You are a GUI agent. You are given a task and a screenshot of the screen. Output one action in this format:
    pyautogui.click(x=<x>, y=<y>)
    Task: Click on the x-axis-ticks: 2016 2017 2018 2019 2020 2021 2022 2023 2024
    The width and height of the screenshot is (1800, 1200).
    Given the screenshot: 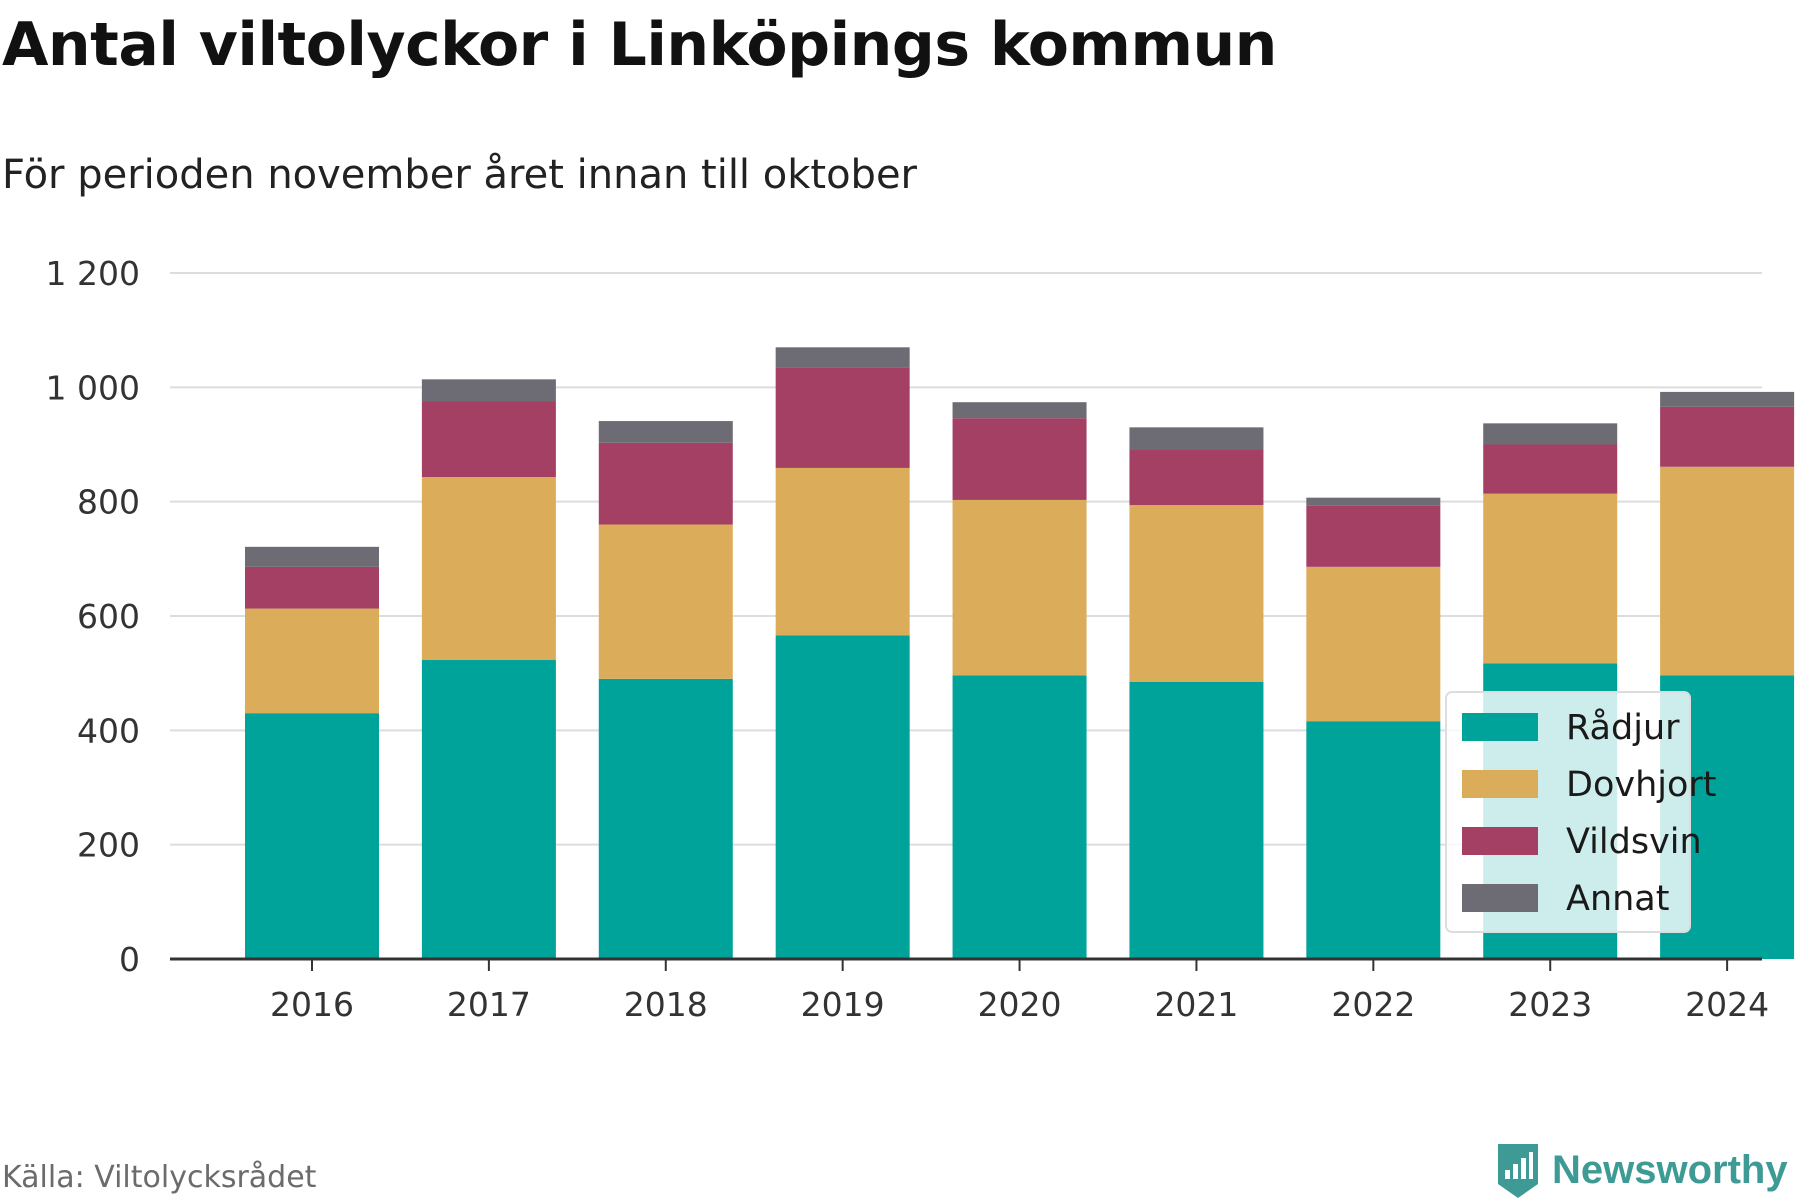 What is the action you would take?
    pyautogui.click(x=1019, y=991)
    